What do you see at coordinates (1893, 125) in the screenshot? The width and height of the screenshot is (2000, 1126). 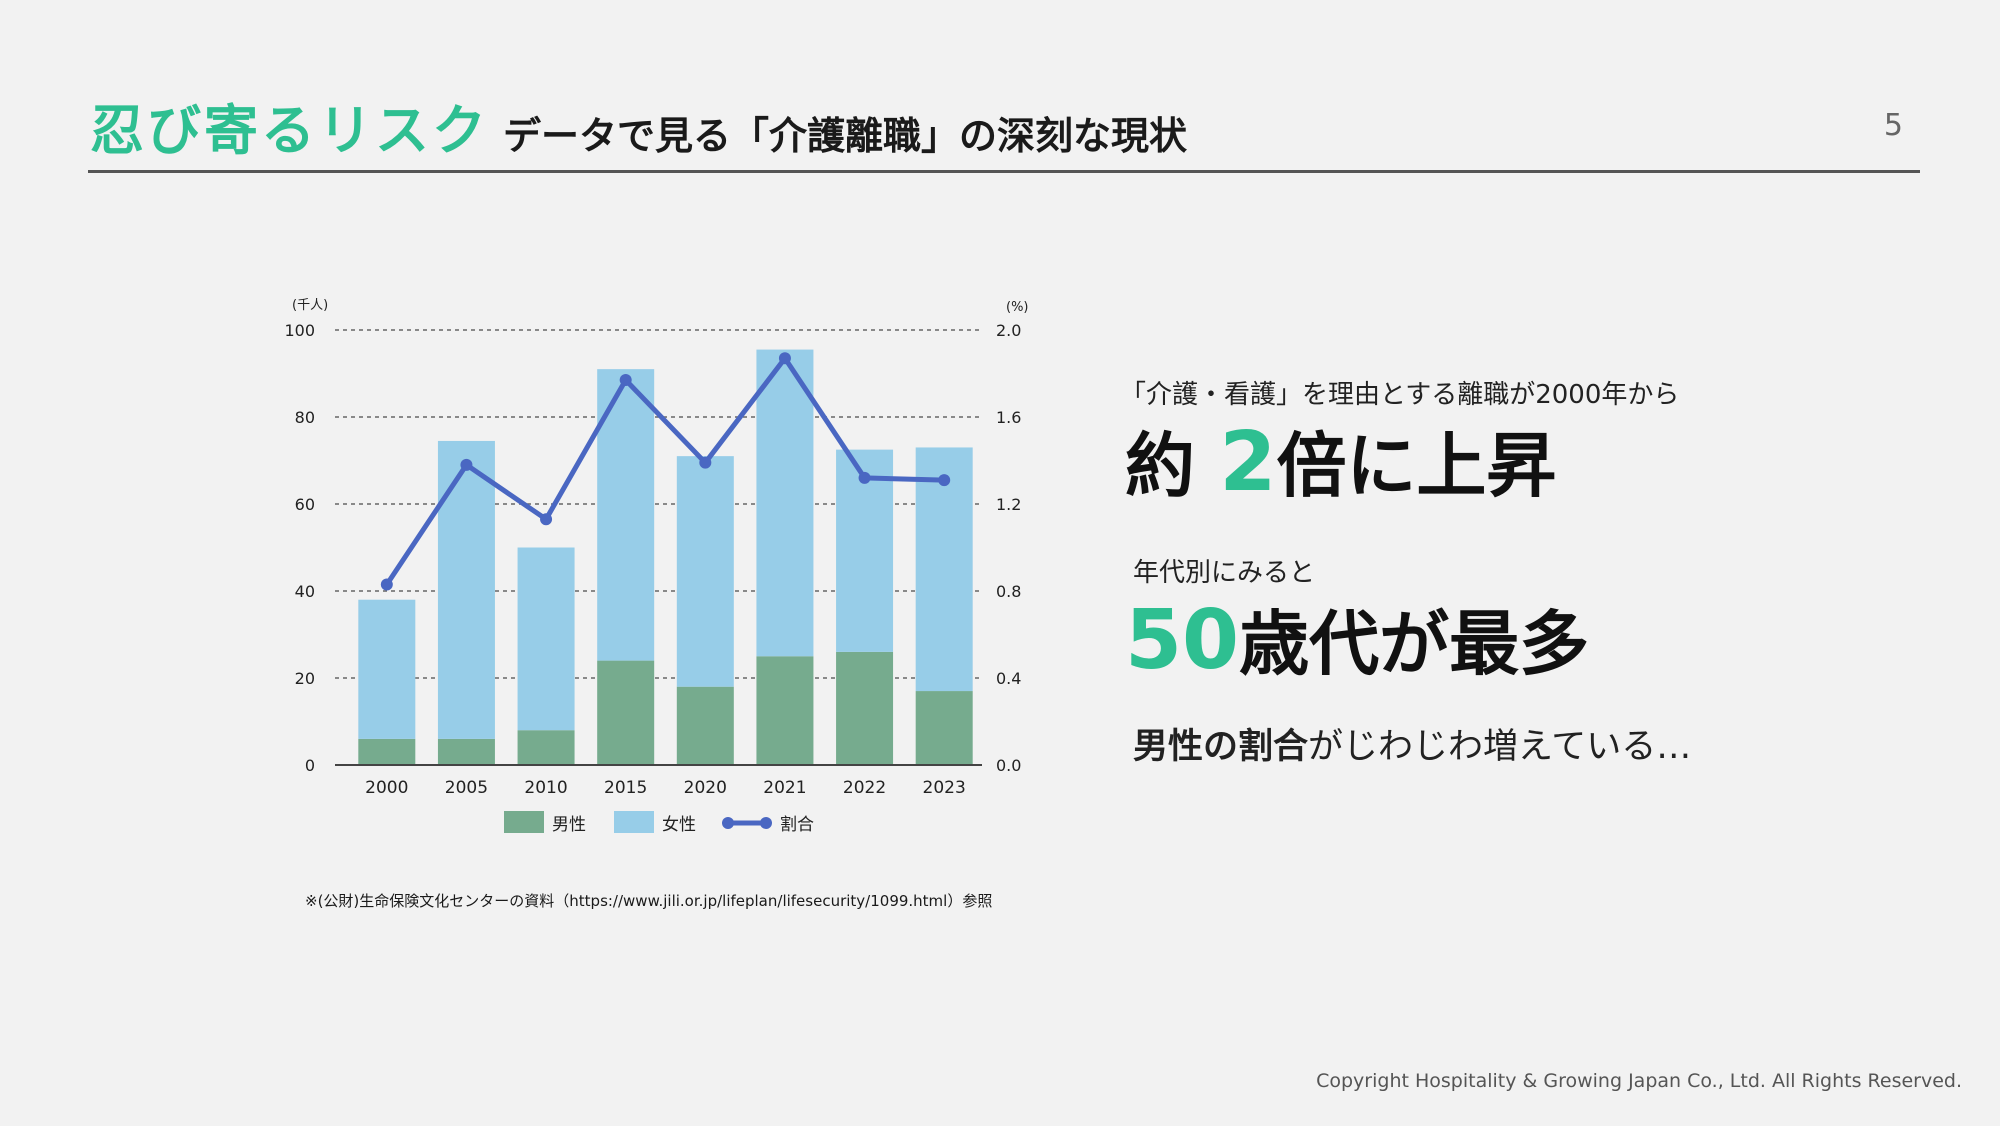 I see `page-number: 5` at bounding box center [1893, 125].